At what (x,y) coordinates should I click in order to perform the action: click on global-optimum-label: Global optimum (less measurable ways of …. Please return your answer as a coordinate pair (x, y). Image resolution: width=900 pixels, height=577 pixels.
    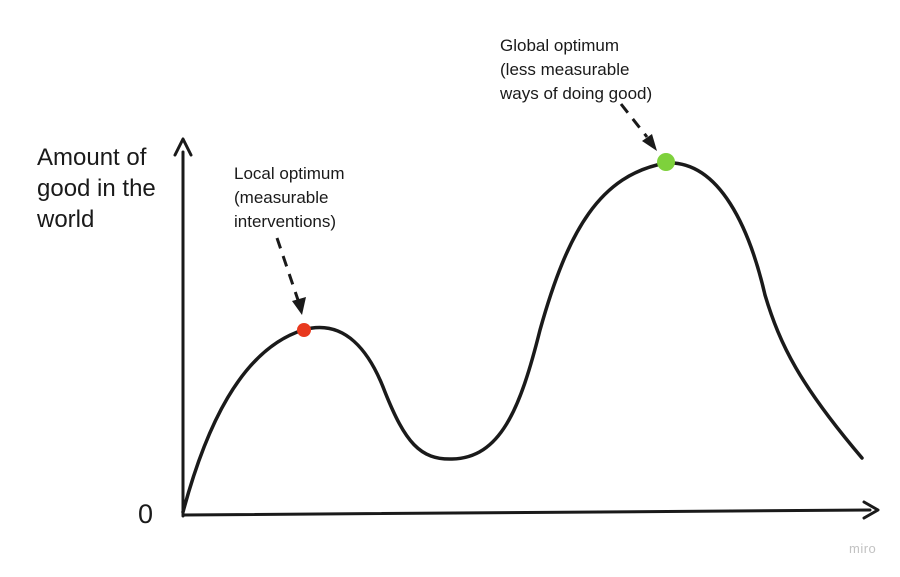
    Looking at the image, I should click on (576, 69).